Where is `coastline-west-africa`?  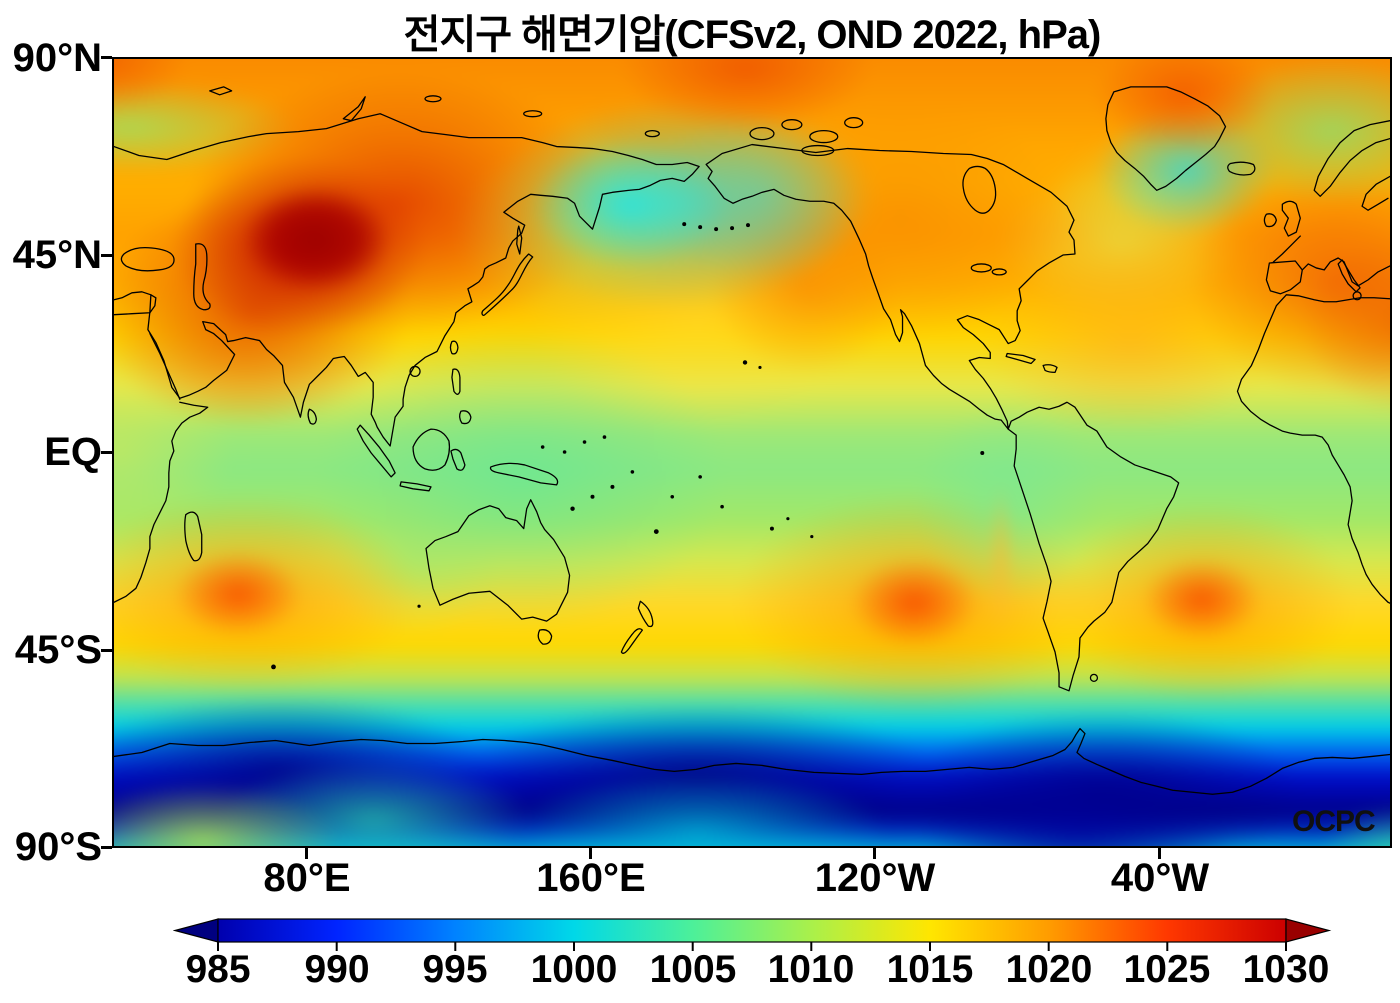
coastline-west-africa is located at coordinates (1313, 449).